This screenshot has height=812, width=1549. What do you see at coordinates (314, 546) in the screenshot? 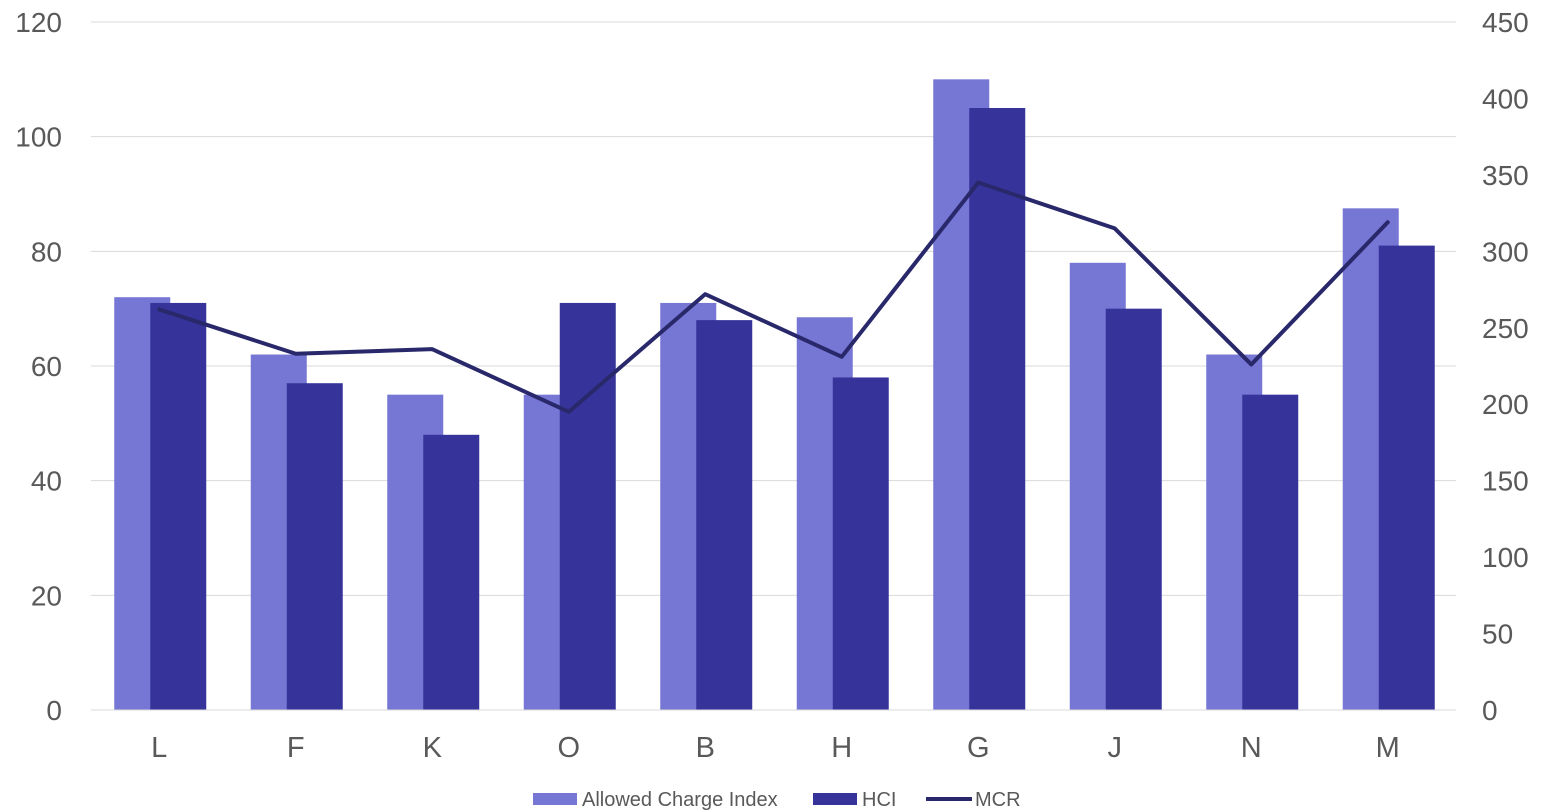
I see `hci-bar-F` at bounding box center [314, 546].